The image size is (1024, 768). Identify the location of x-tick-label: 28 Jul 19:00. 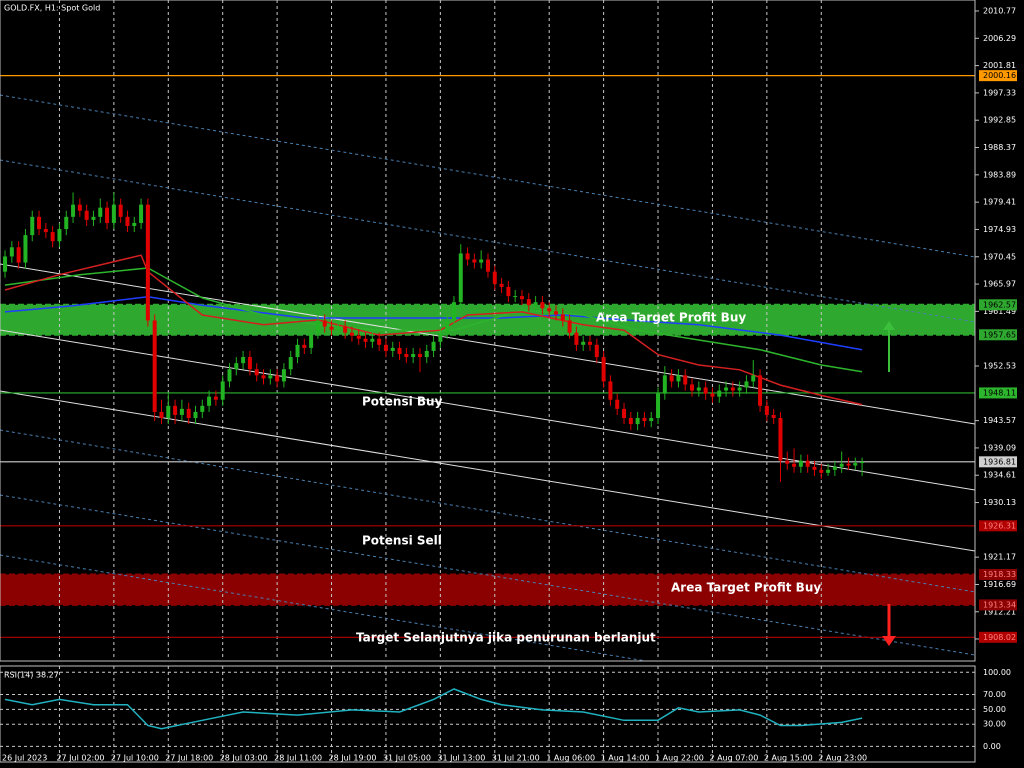
(353, 758).